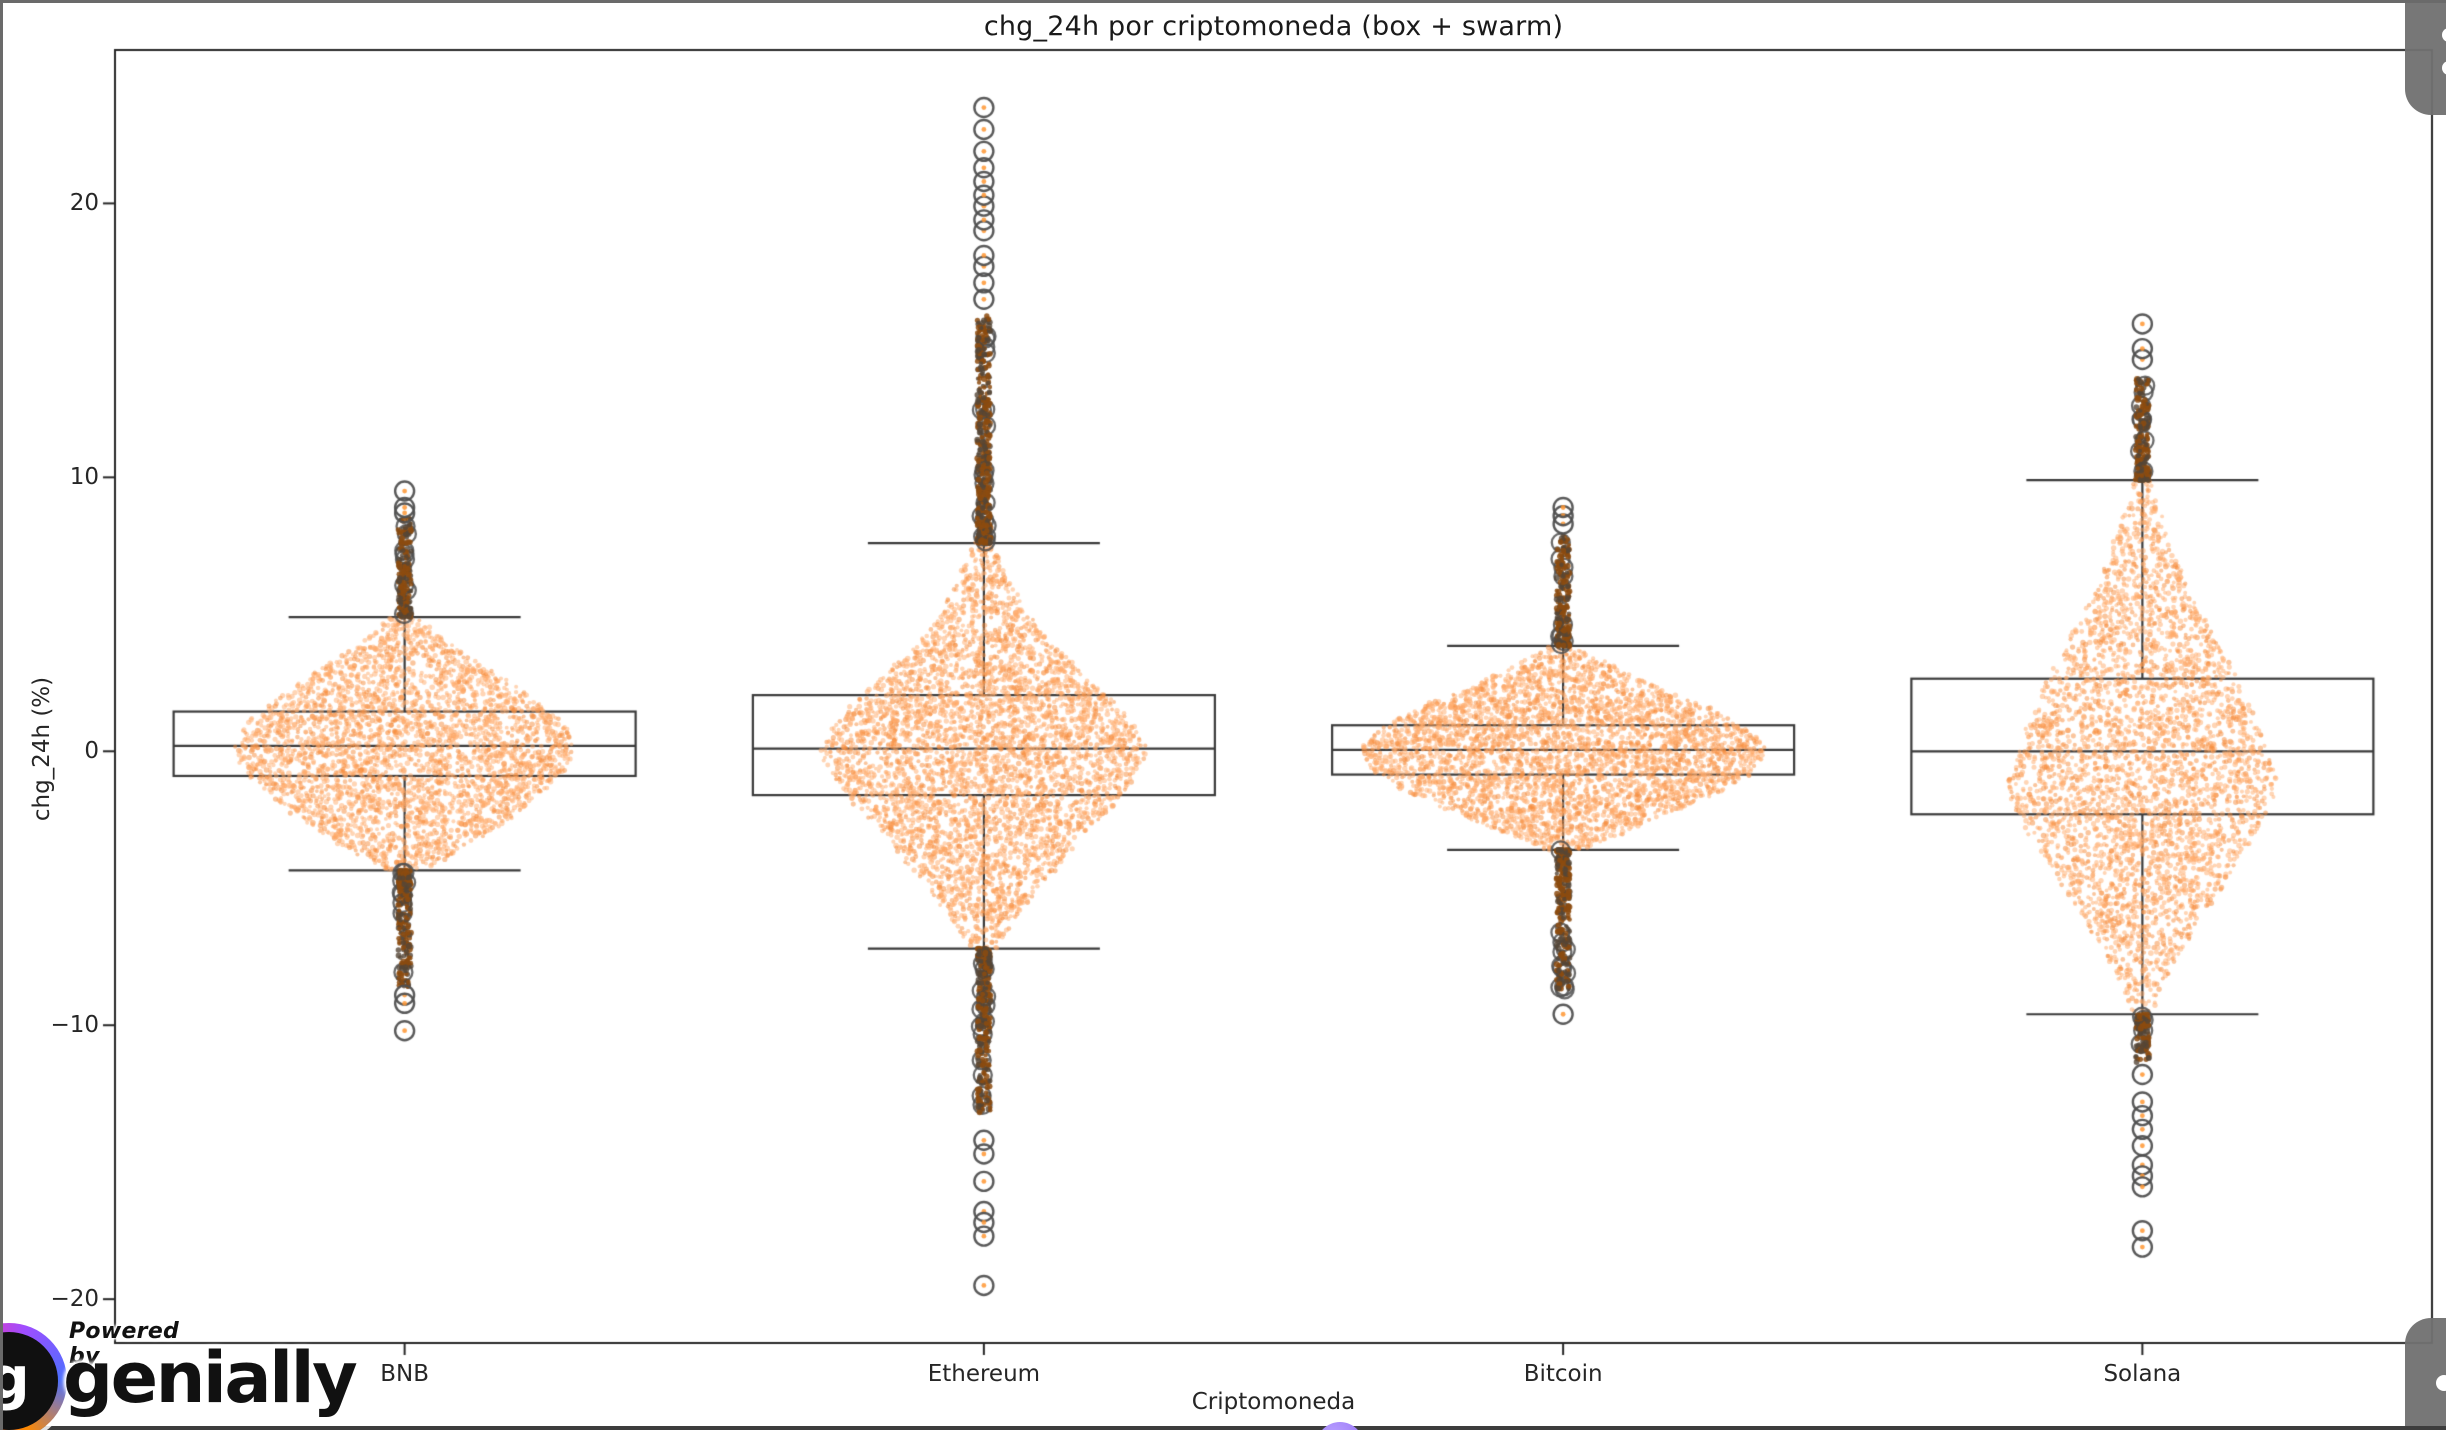 Image resolution: width=2446 pixels, height=1430 pixels. What do you see at coordinates (74, 1299) in the screenshot?
I see `y-tick-label: −20` at bounding box center [74, 1299].